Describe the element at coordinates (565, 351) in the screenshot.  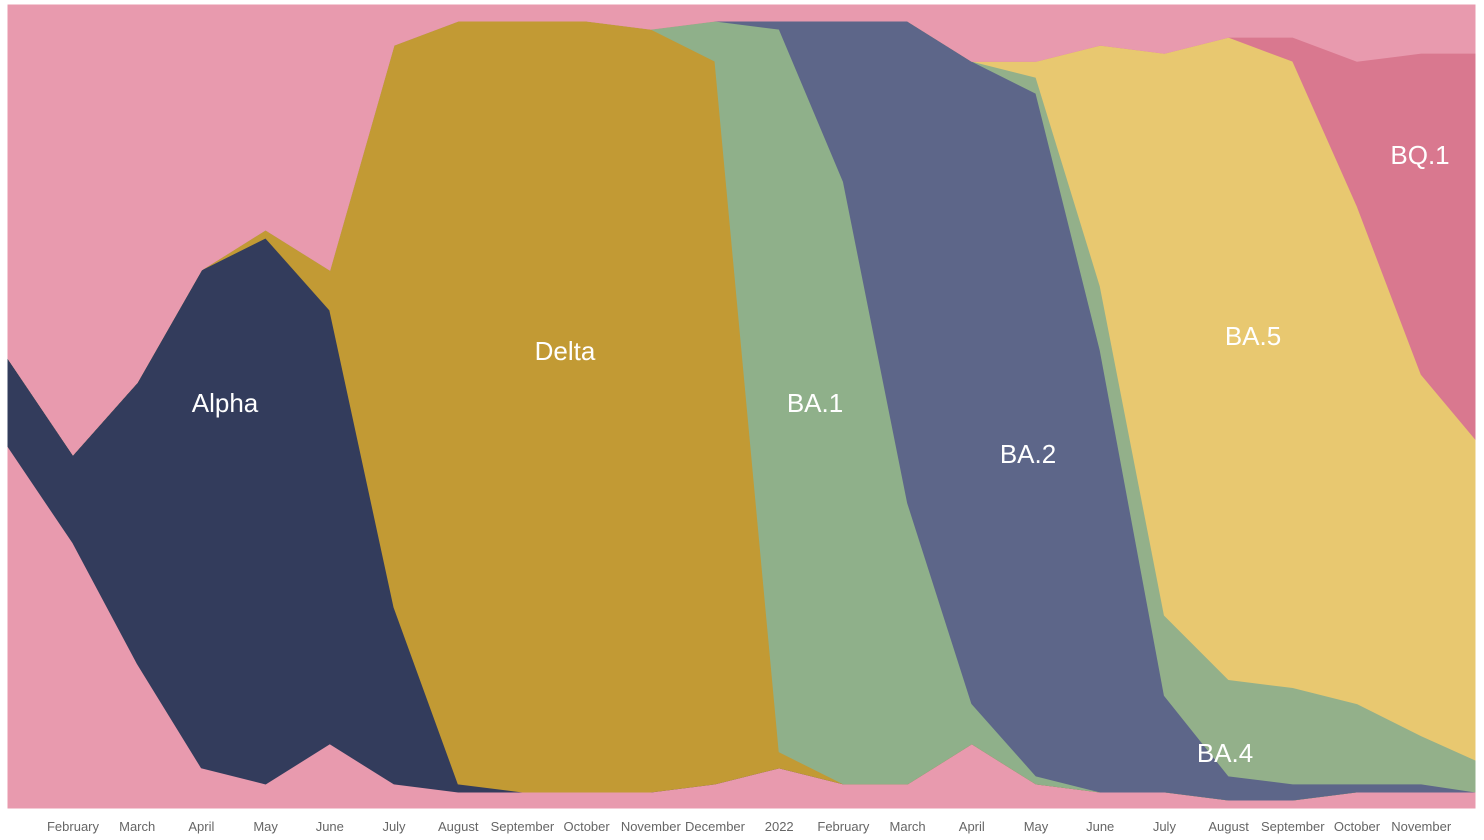
I see `series-label: Delta` at that location.